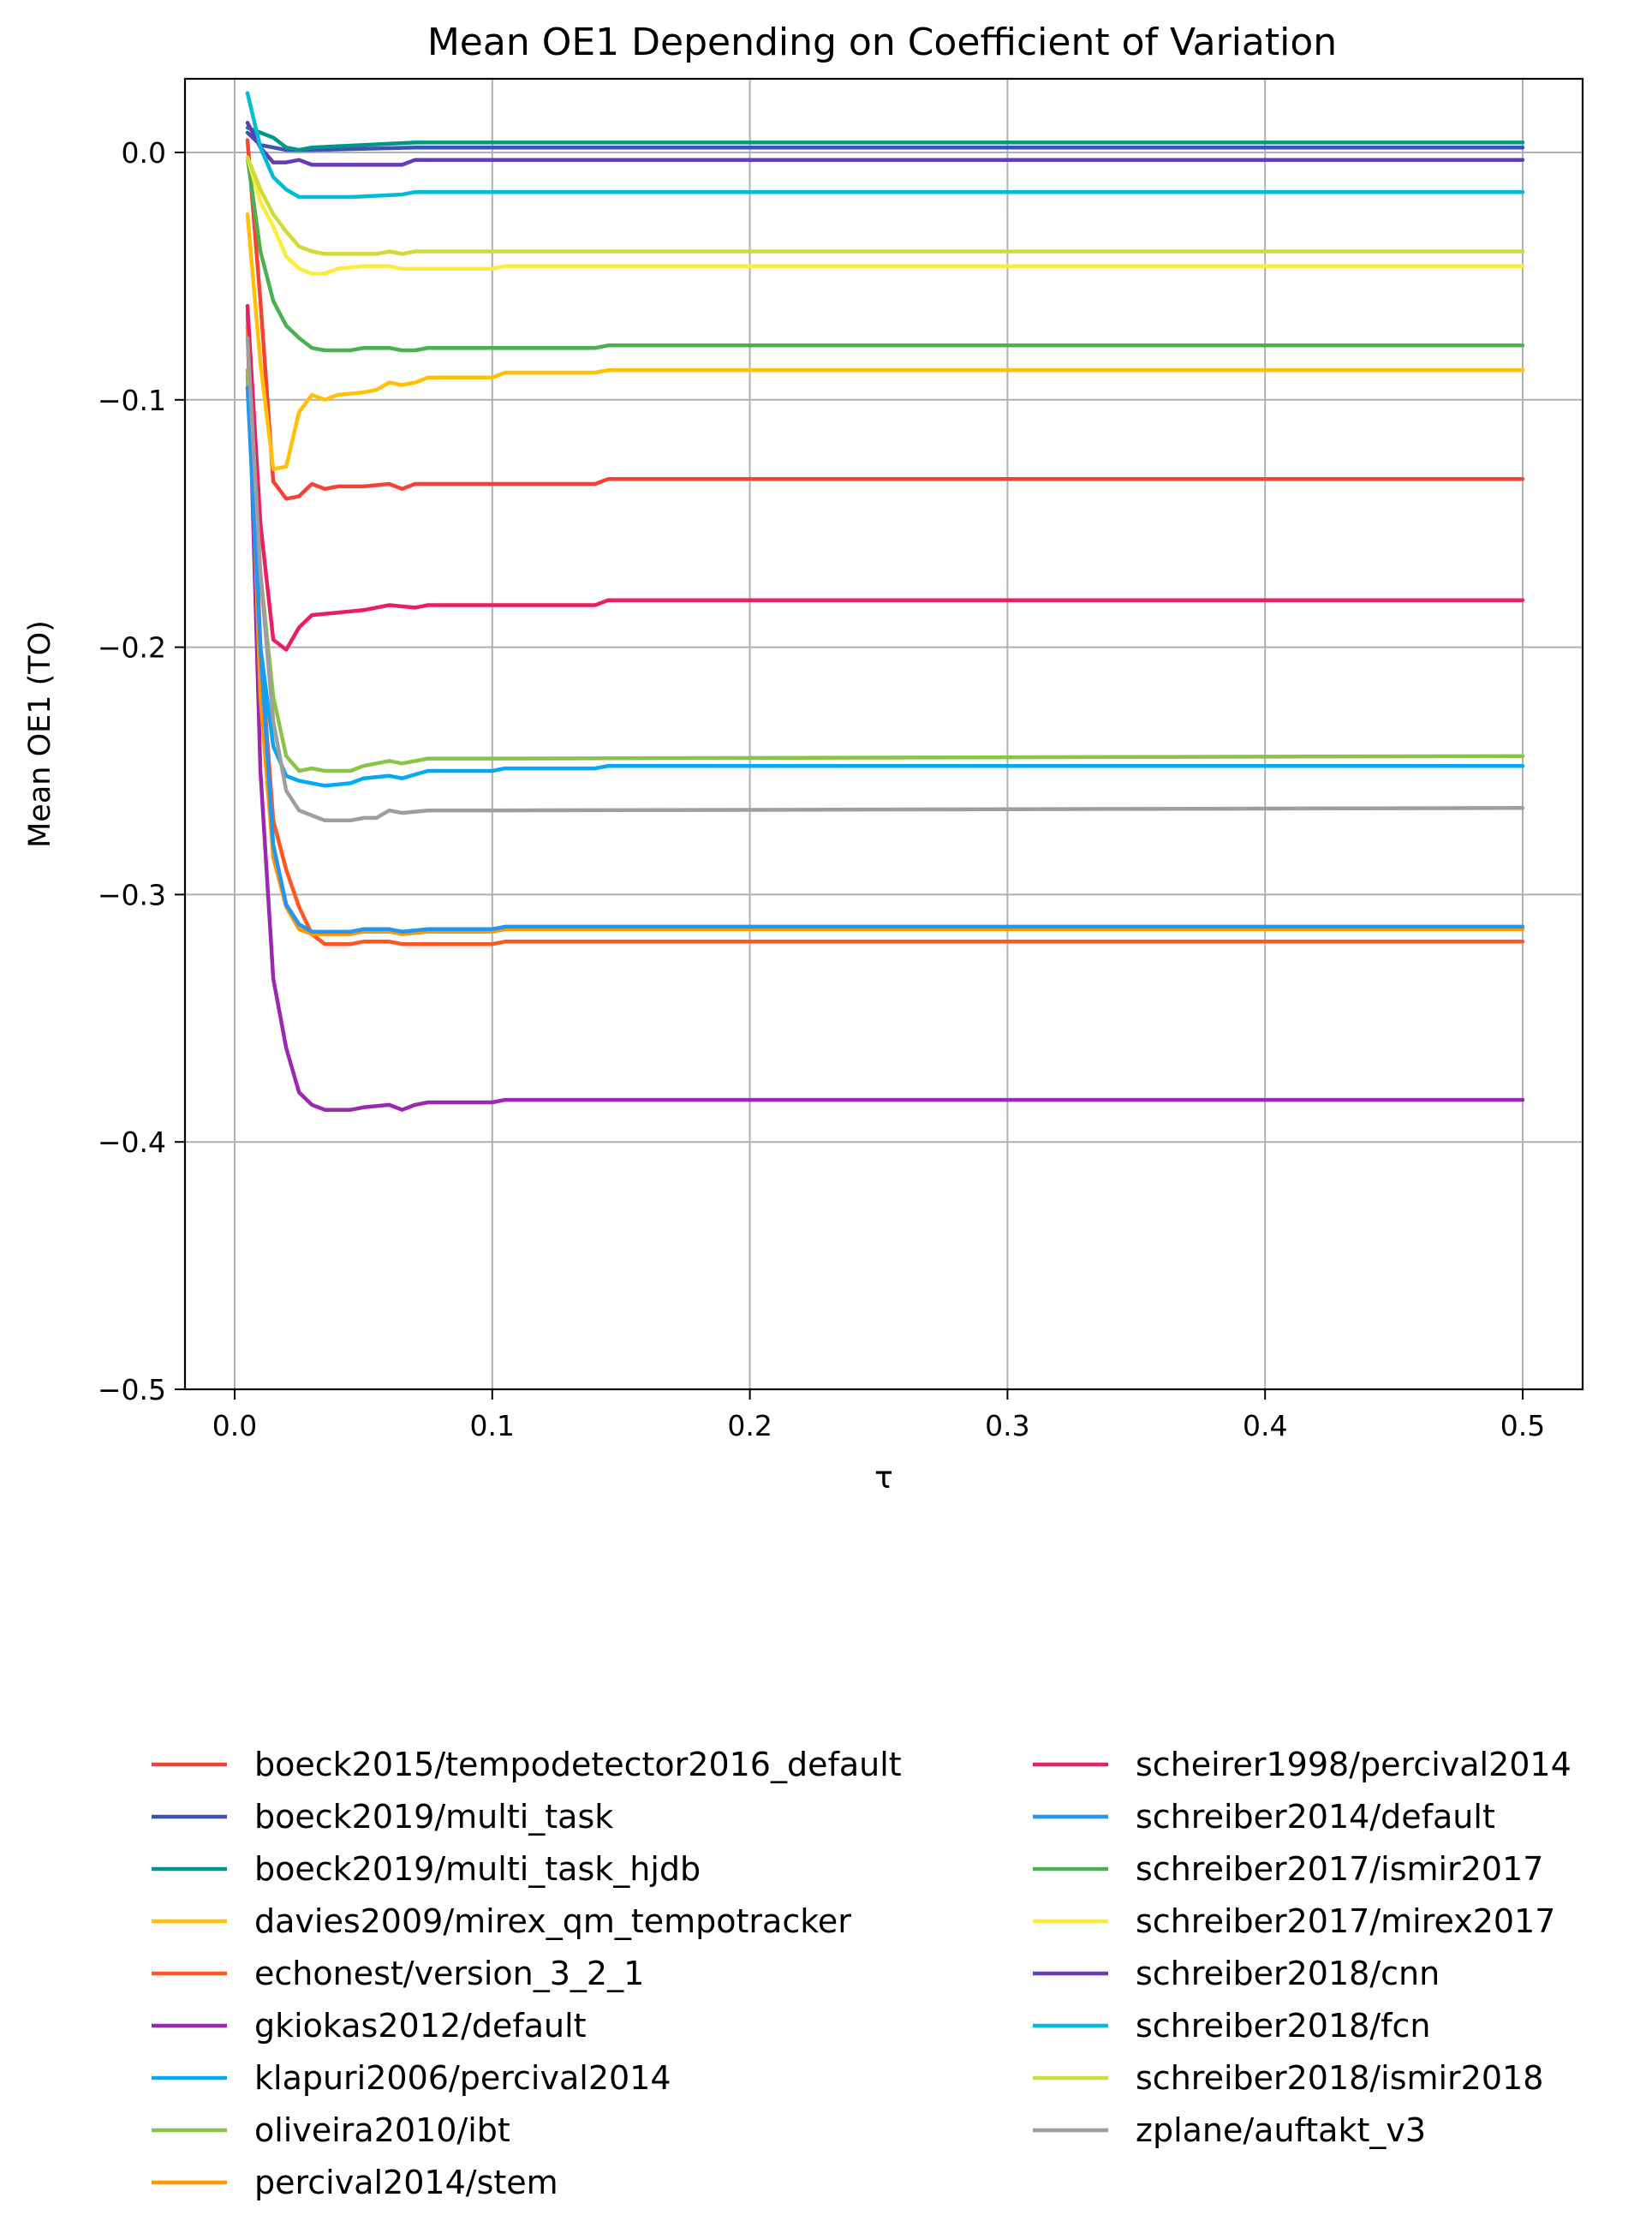 The width and height of the screenshot is (1652, 2239). Describe the element at coordinates (477, 1869) in the screenshot. I see `legend-label: boeck2019/multi_task_hjdb` at that location.